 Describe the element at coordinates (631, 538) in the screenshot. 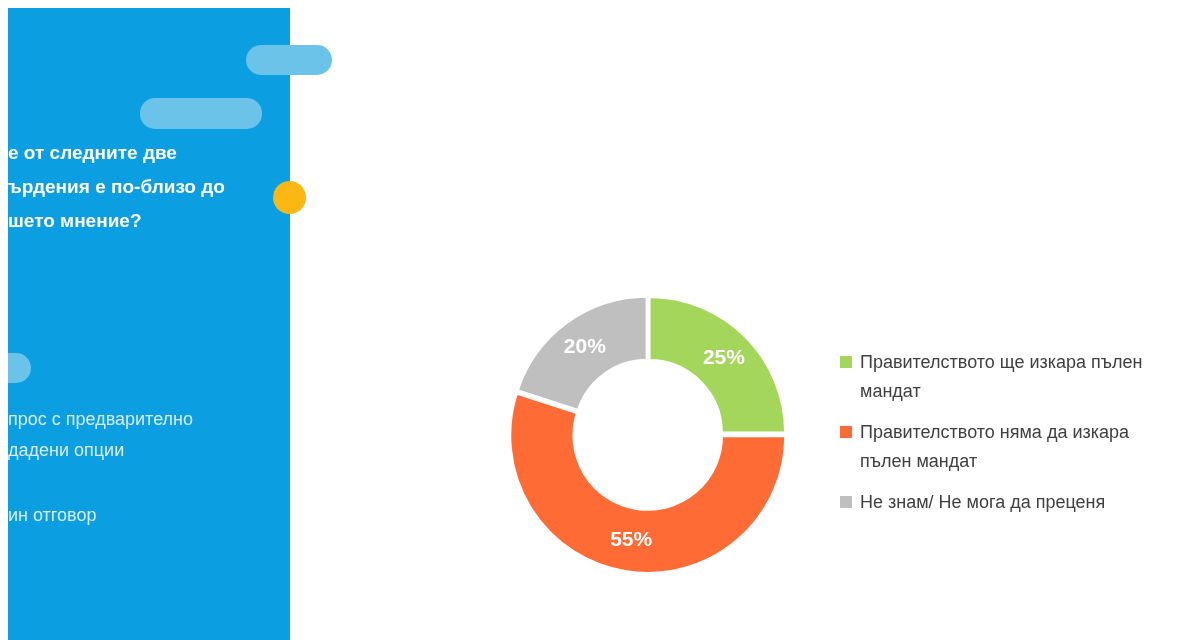

I see `data-label: 55%` at that location.